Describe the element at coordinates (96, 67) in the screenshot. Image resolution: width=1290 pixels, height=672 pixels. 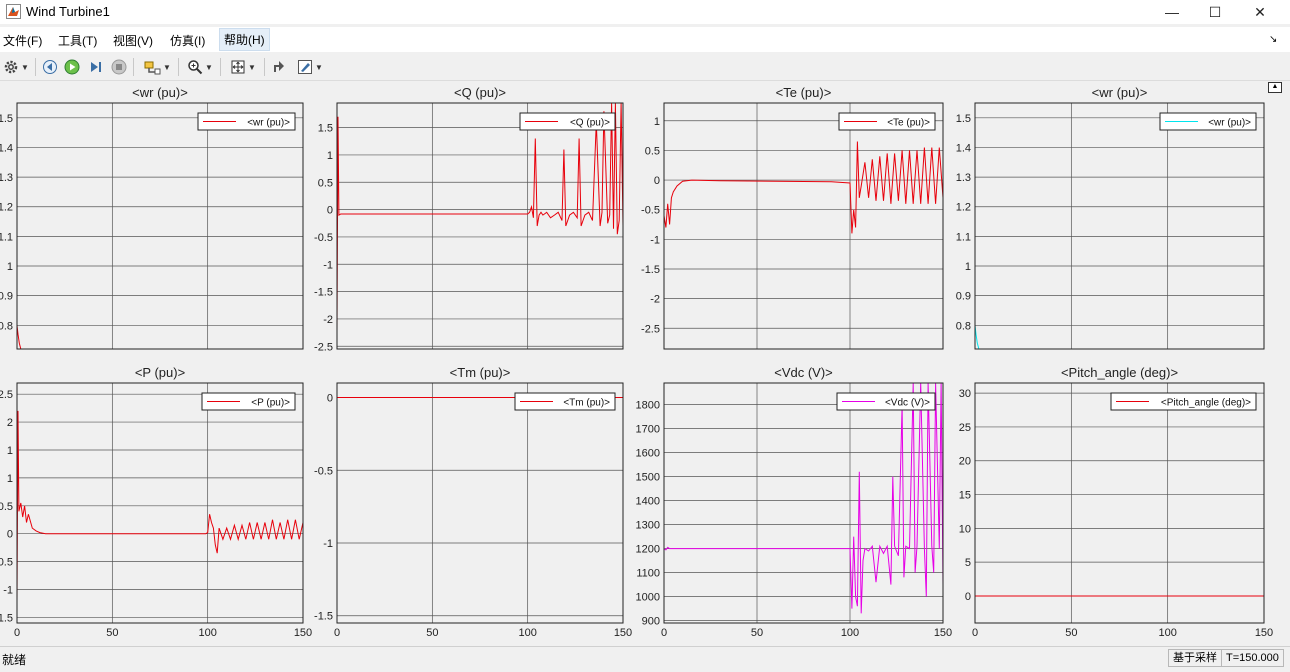
I see `step-forward-icon` at that location.